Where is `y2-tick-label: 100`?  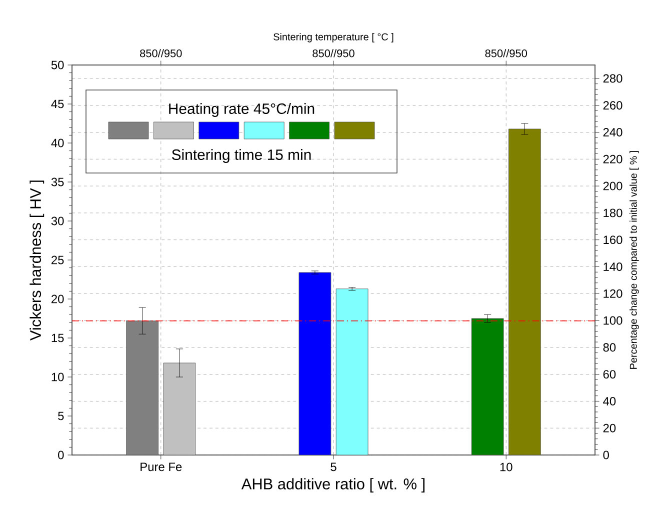 y2-tick-label: 100 is located at coordinates (613, 320).